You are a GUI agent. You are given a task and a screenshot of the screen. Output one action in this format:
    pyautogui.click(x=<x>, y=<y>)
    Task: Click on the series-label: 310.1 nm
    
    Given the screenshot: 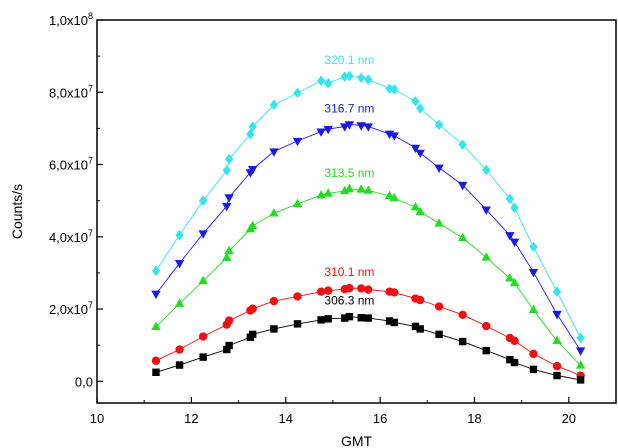 What is the action you would take?
    pyautogui.click(x=349, y=272)
    